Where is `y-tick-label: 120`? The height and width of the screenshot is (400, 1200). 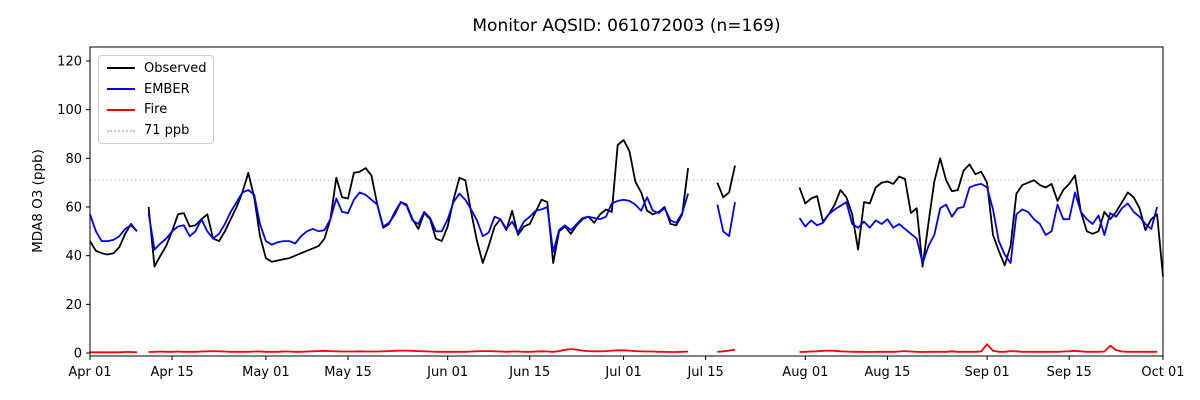
y-tick-label: 120 is located at coordinates (69, 62).